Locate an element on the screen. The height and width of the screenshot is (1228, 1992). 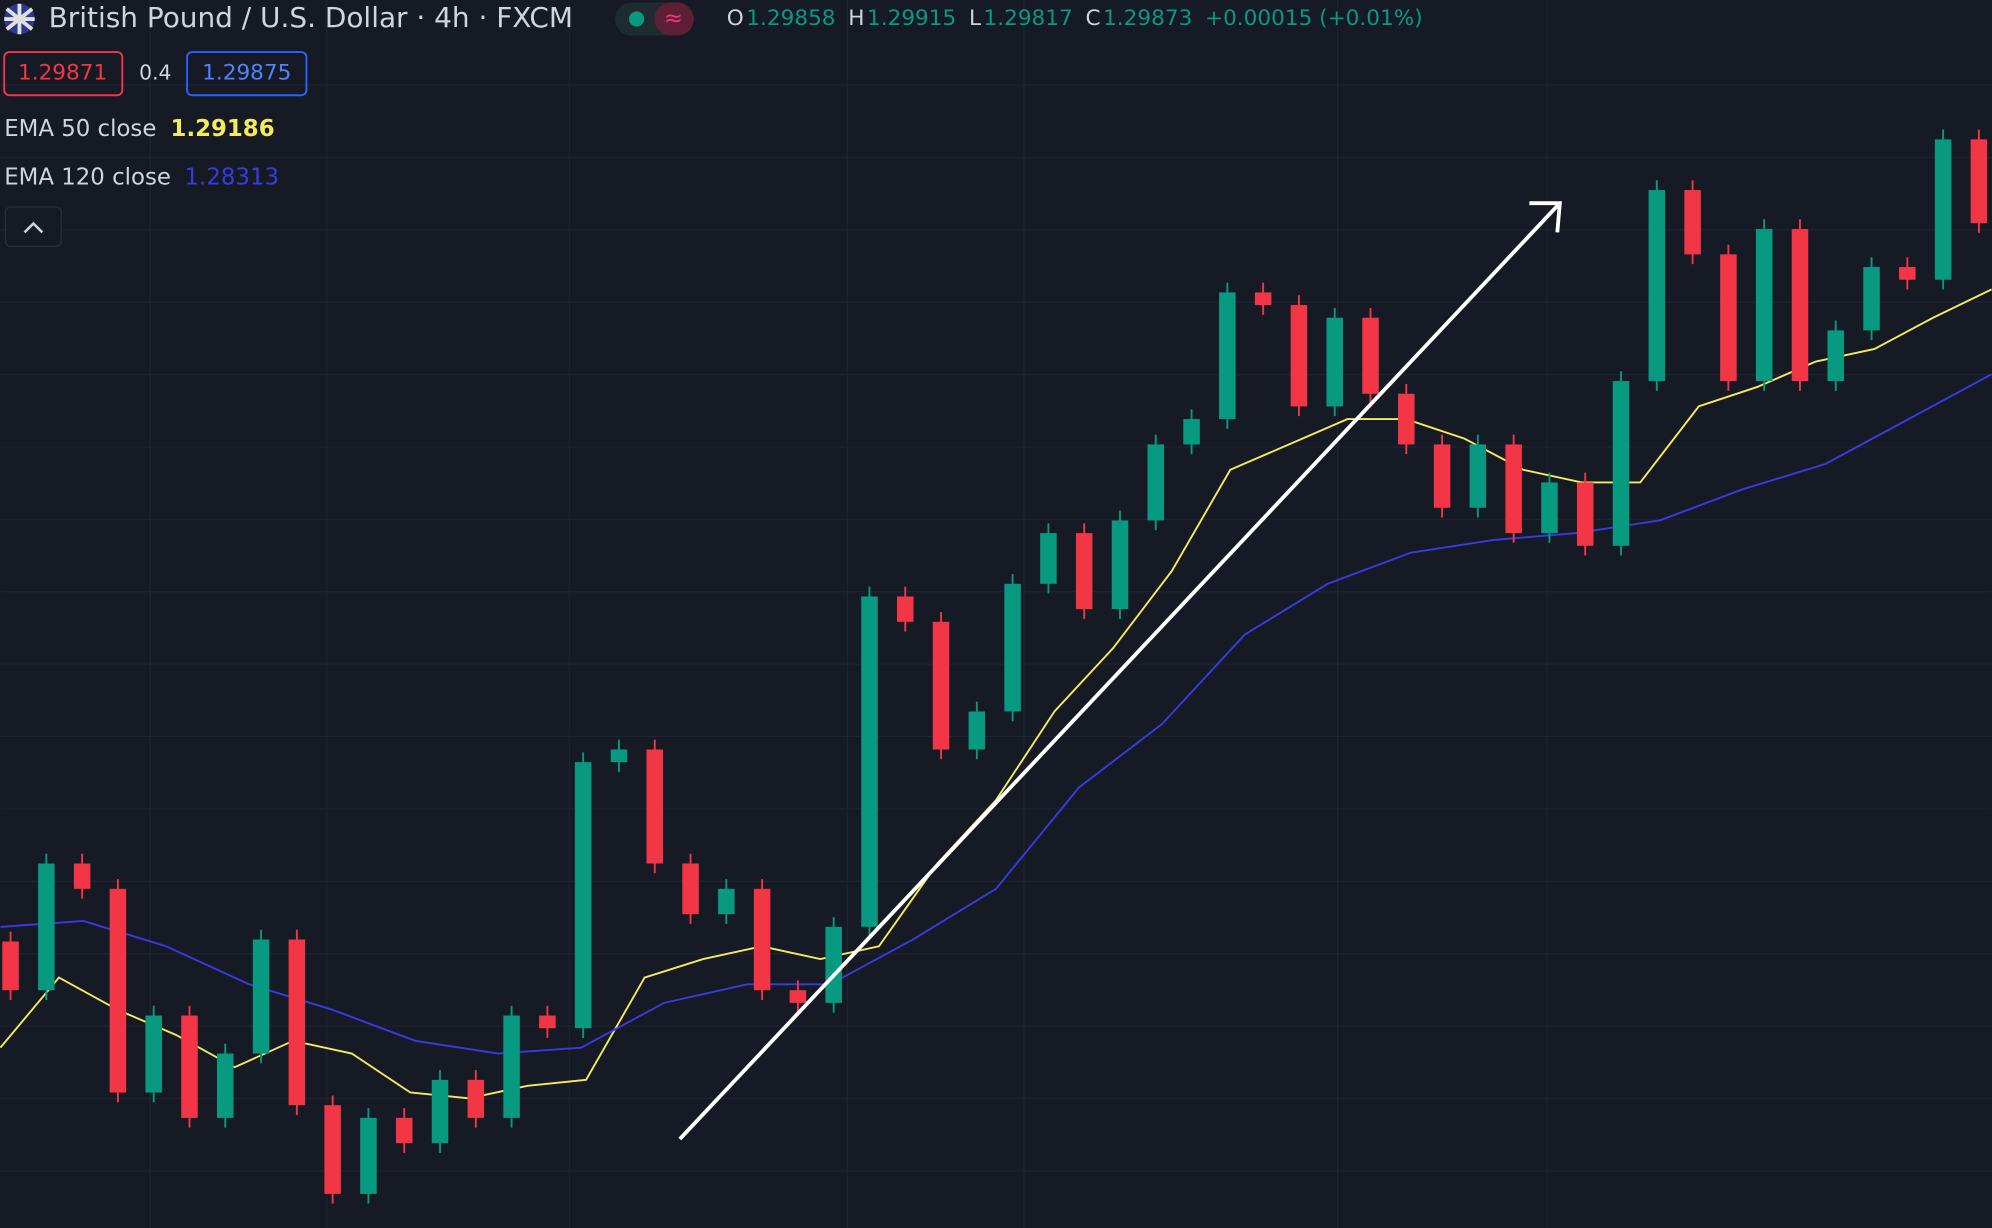
price-change: +0.00015 (+0.01%) is located at coordinates (1314, 18).